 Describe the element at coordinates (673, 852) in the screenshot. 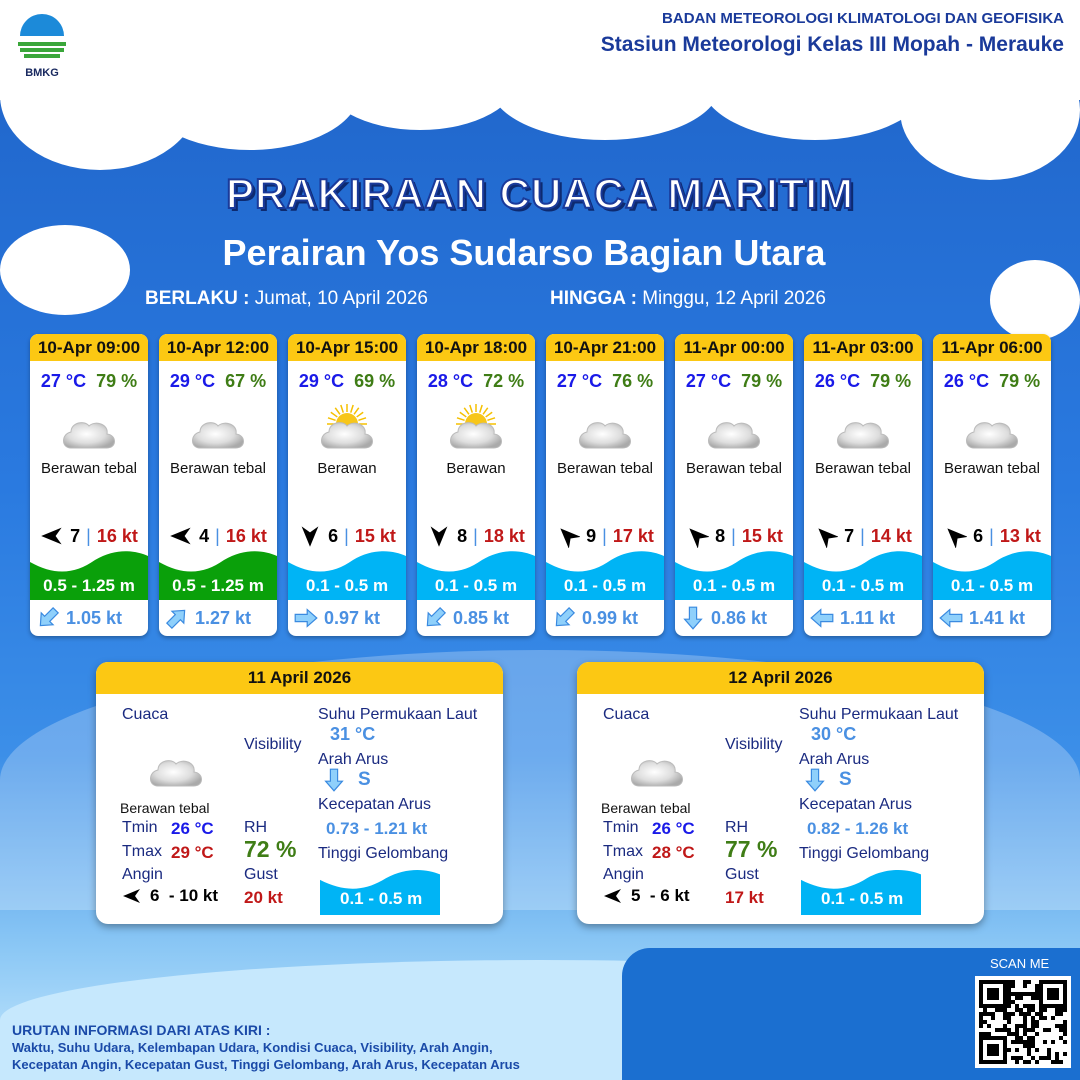

I see `daily-1-tmax: 28 °C` at that location.